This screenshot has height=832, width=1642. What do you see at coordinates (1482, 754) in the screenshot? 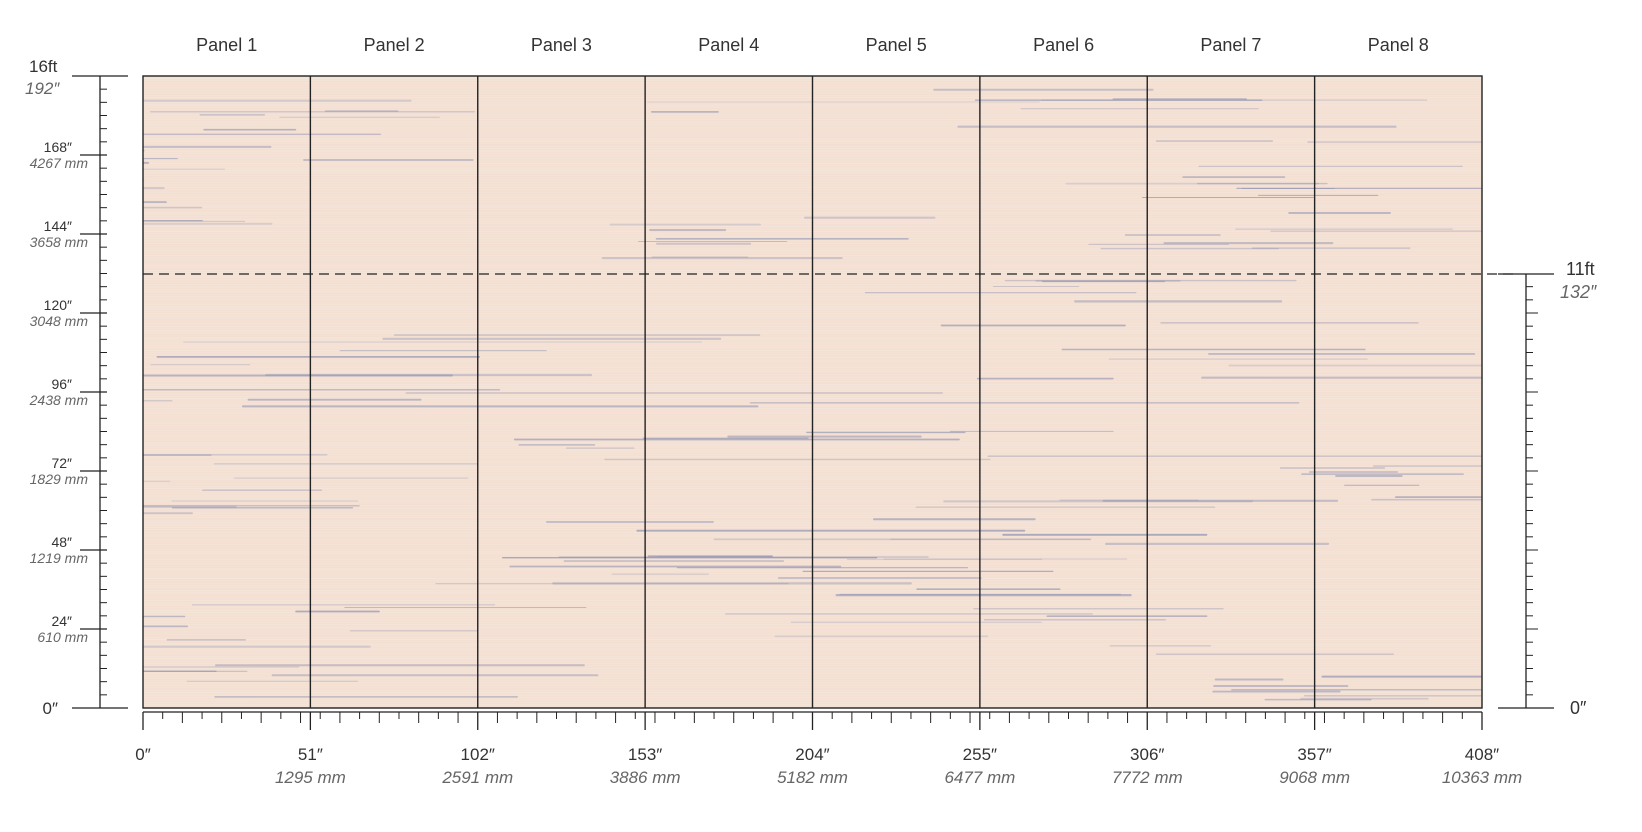
I see `scale-inch-label: 408″` at bounding box center [1482, 754].